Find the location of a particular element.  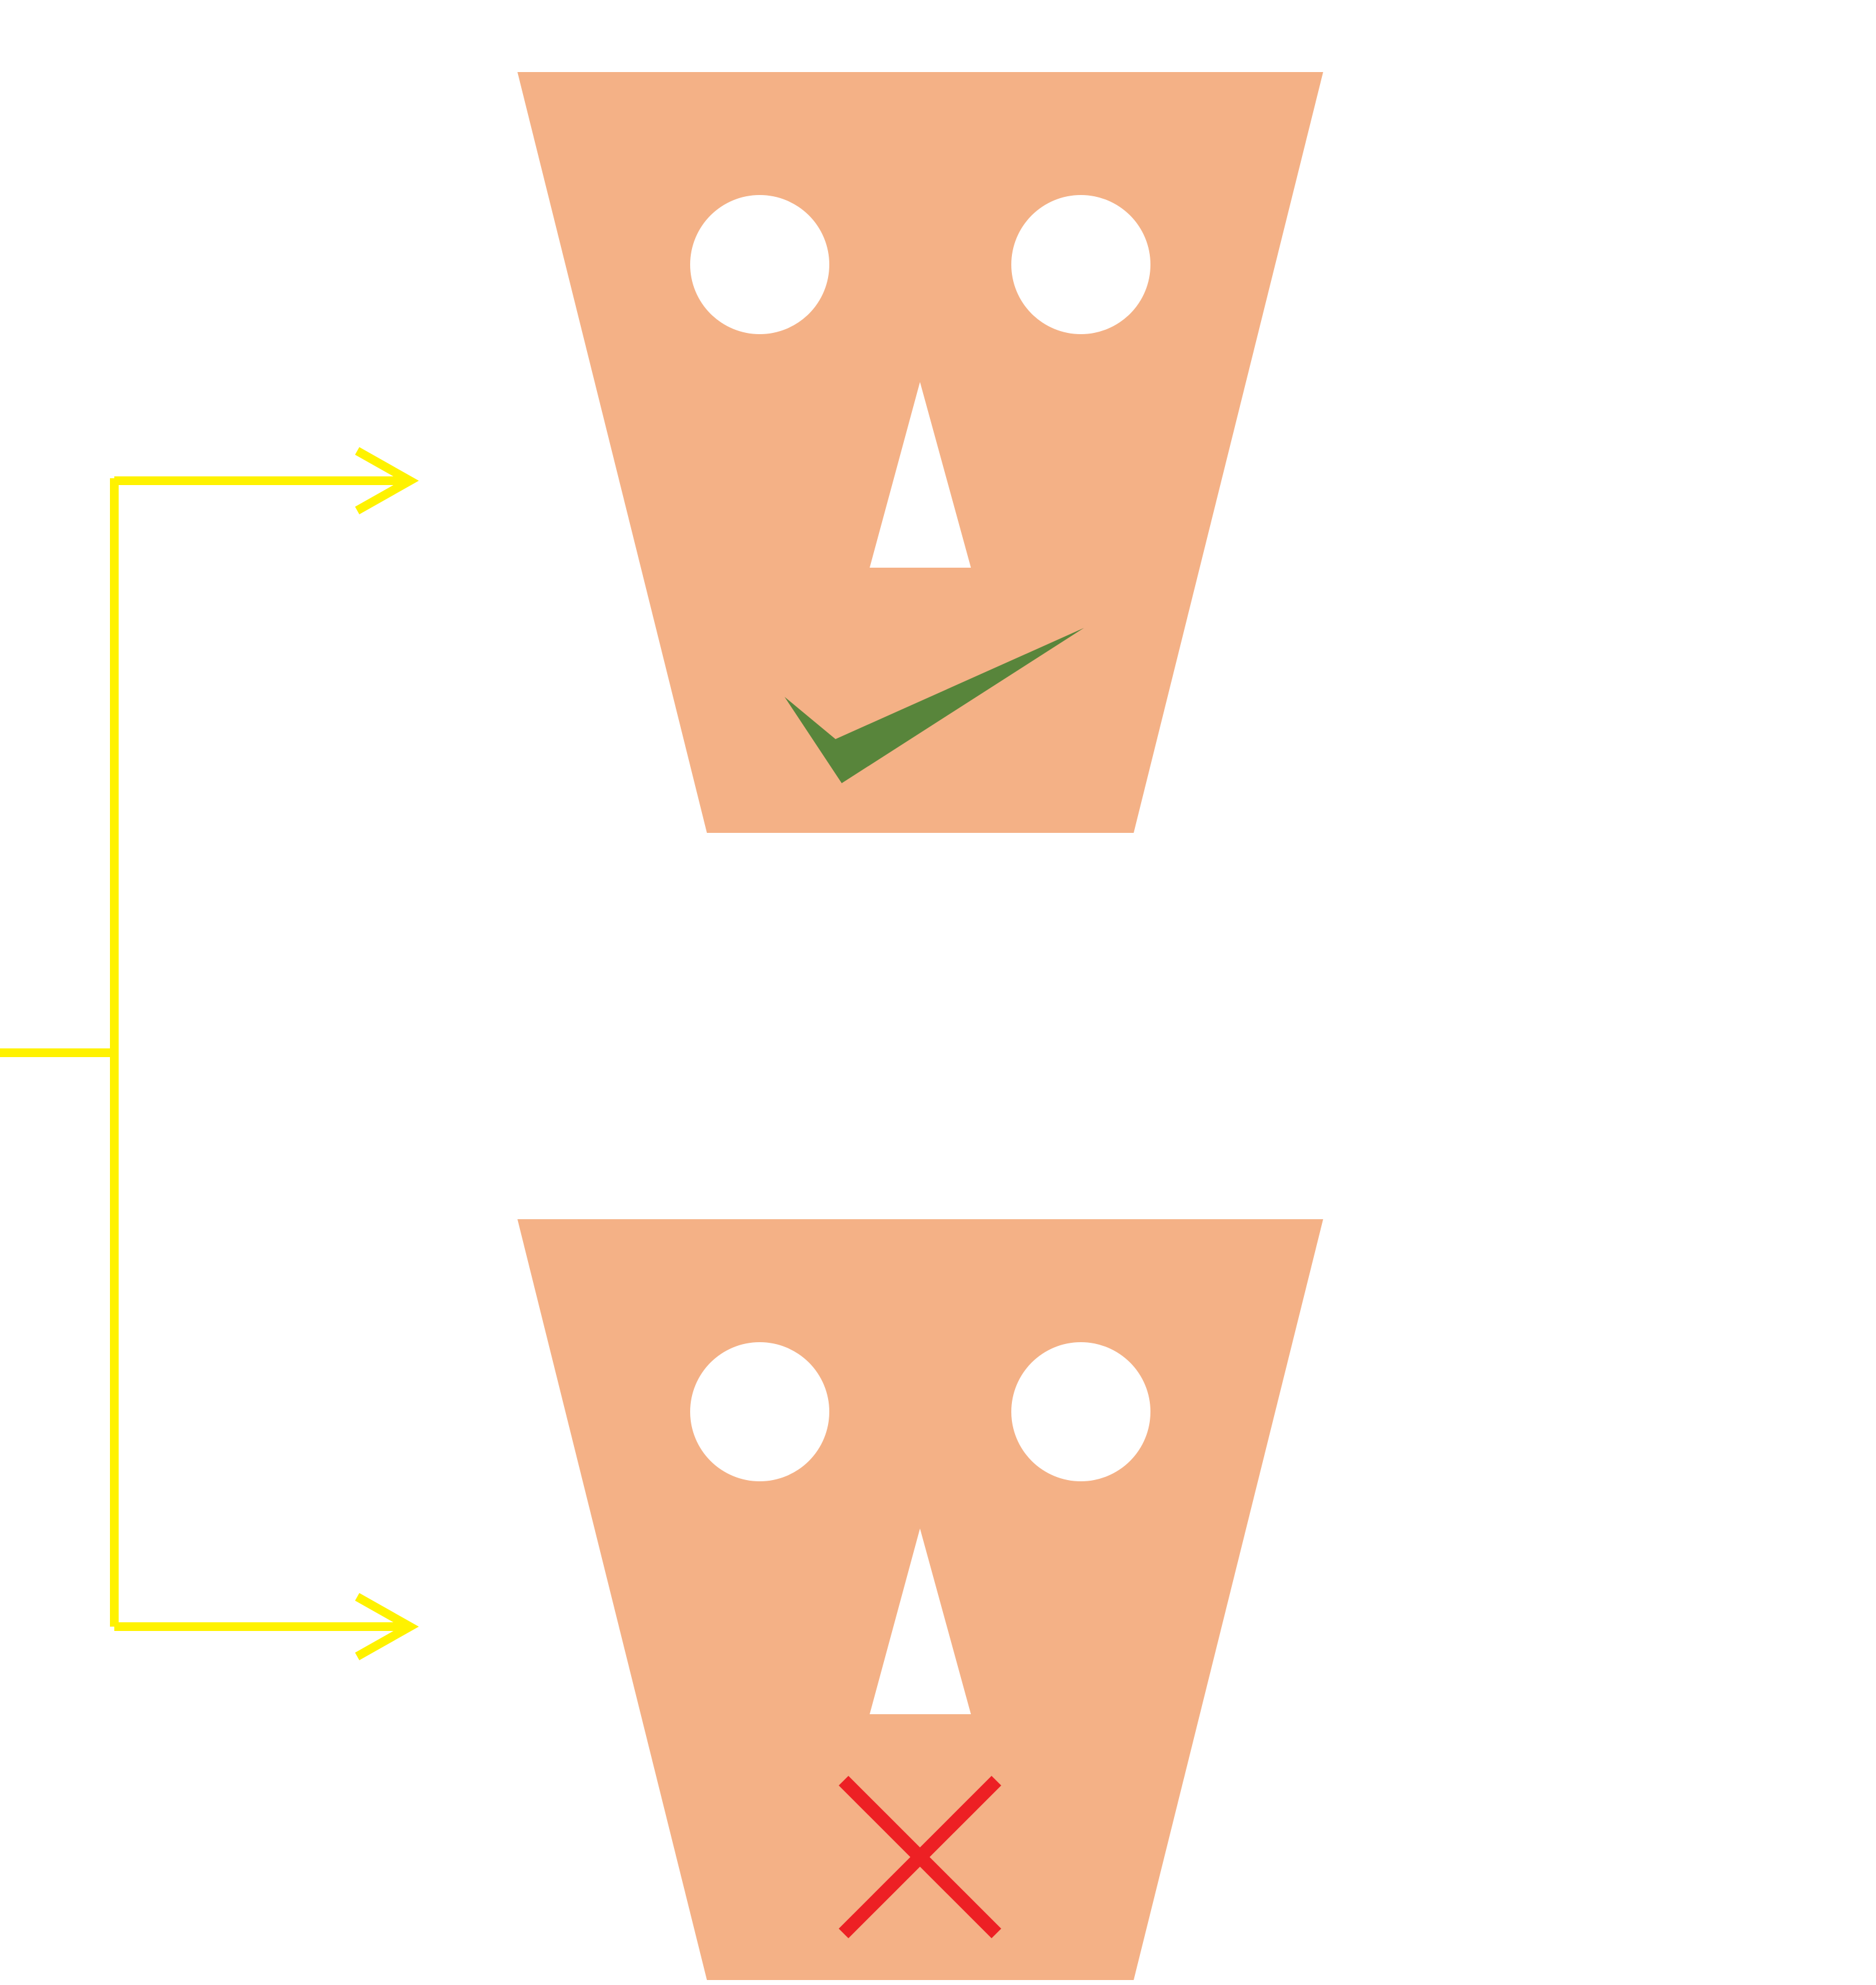

bottom-arrowhead-icon is located at coordinates (387, 1626).